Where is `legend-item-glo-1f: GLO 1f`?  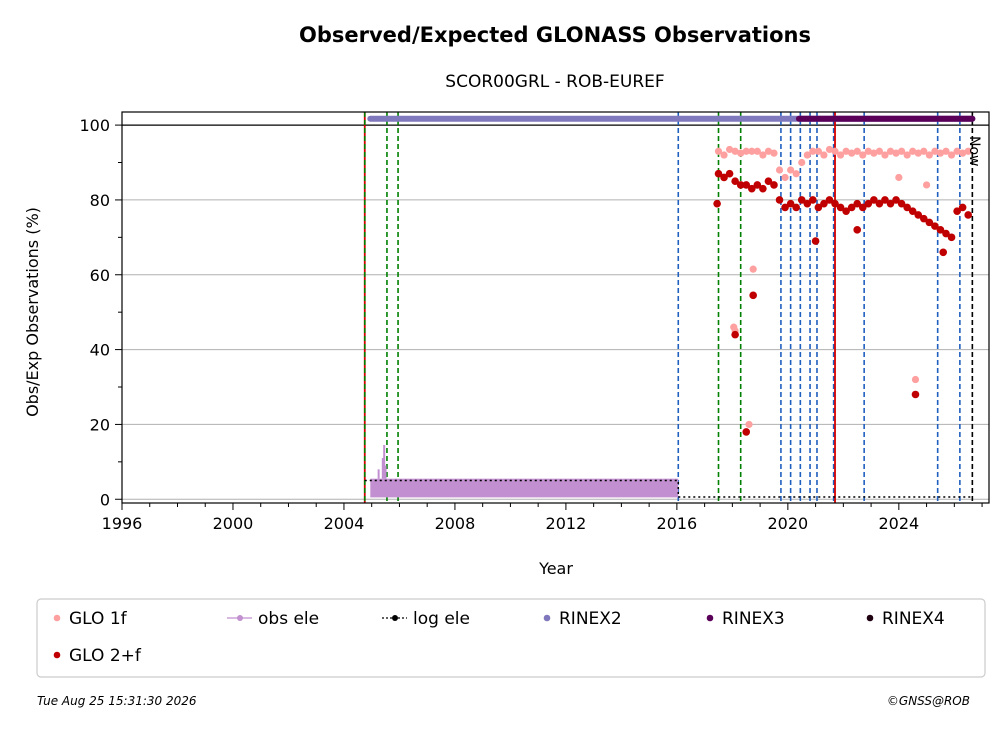
legend-item-glo-1f: GLO 1f is located at coordinates (90, 619).